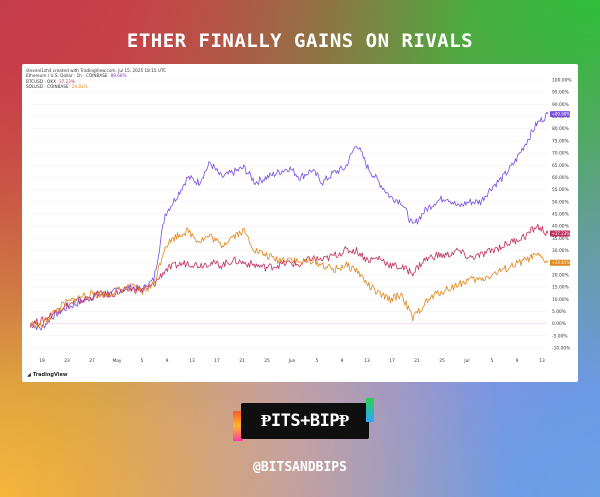 The width and height of the screenshot is (600, 497). Describe the element at coordinates (560, 178) in the screenshot. I see `y-tick-label: 60.00%` at that location.